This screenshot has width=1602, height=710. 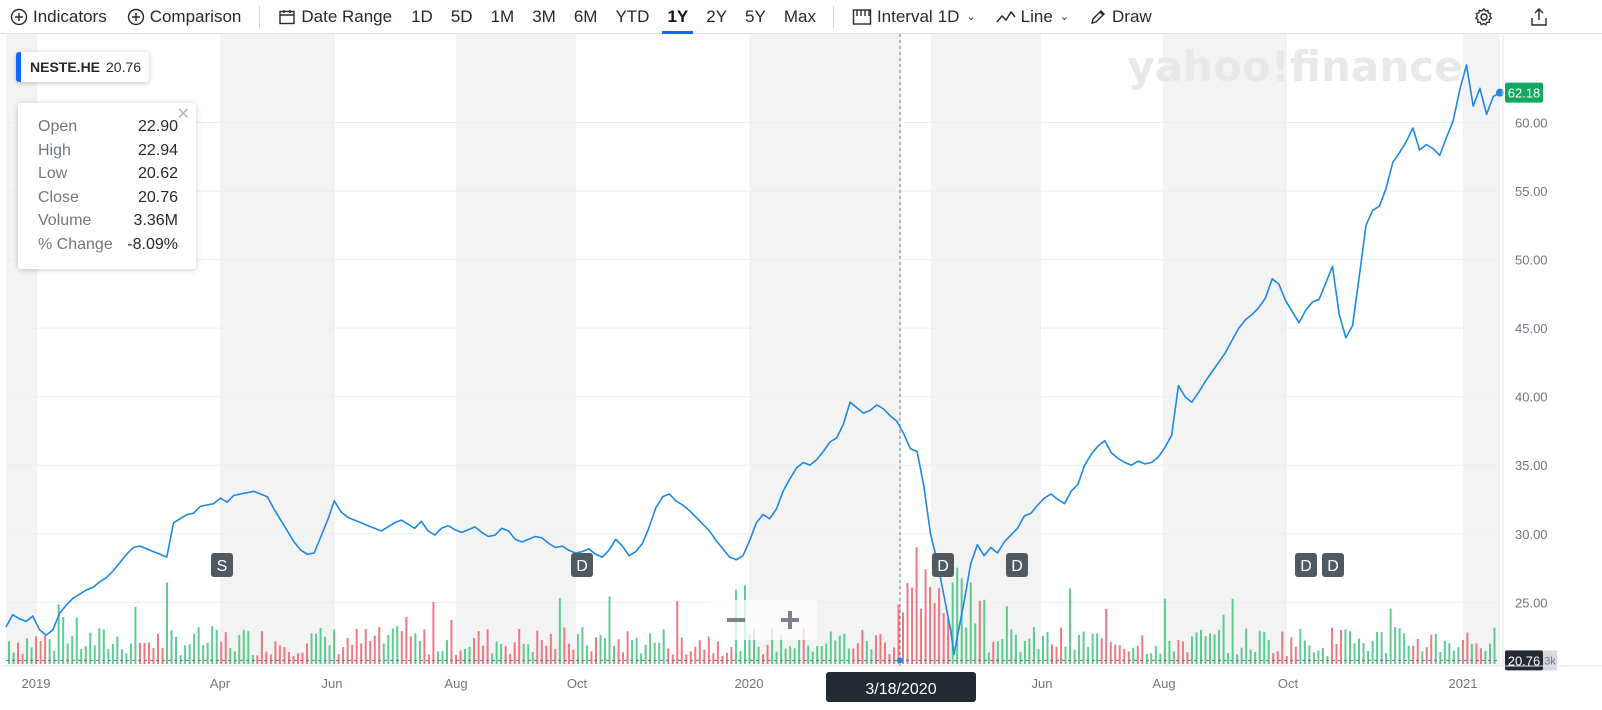 What do you see at coordinates (577, 683) in the screenshot?
I see `x-tick-label: Oct` at bounding box center [577, 683].